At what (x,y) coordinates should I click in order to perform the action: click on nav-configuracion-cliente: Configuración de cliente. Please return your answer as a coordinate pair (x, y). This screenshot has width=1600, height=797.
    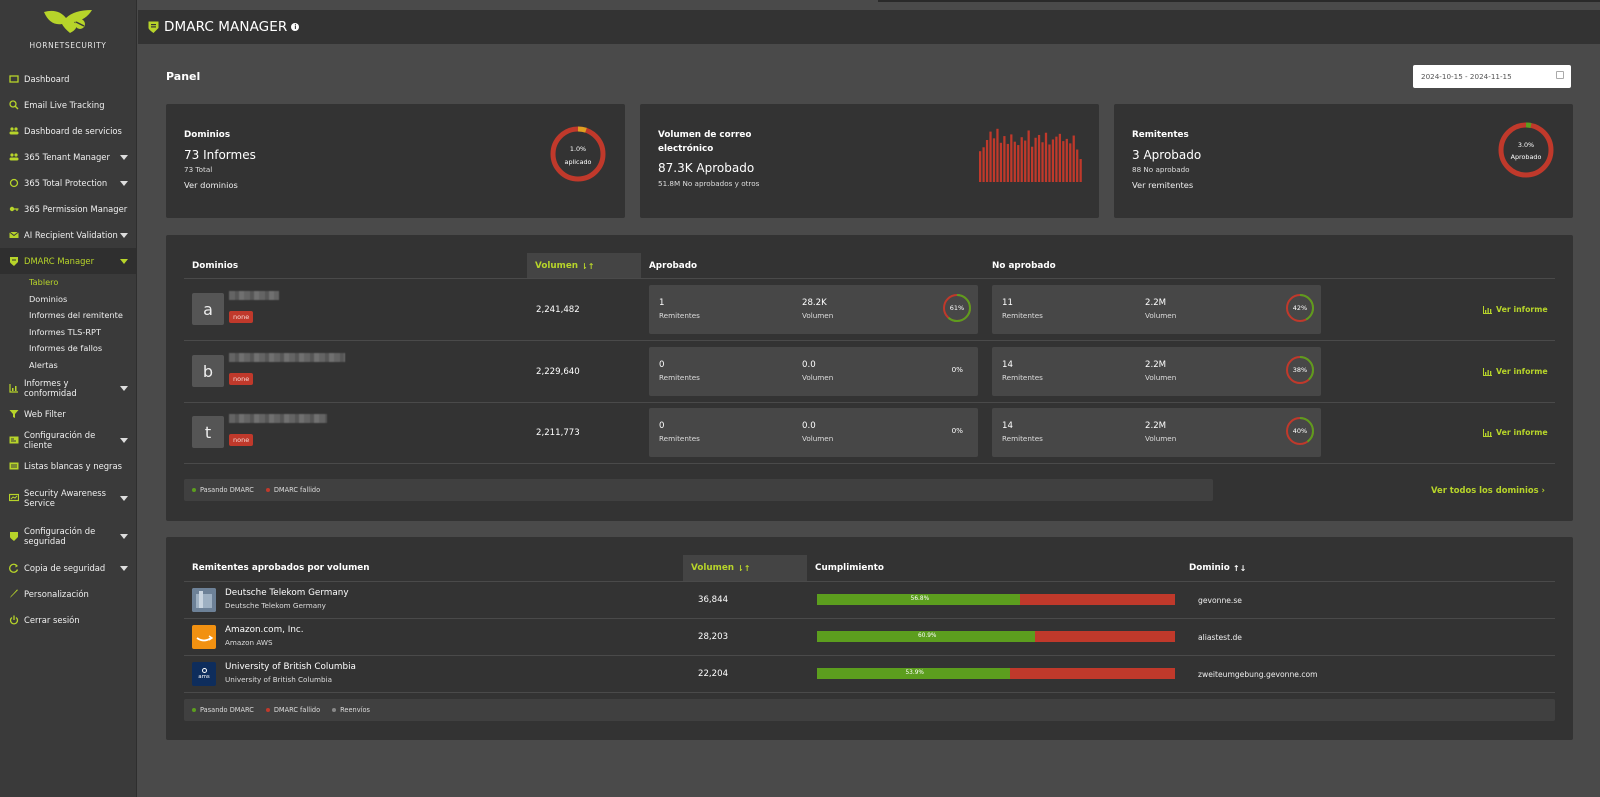
    Looking at the image, I should click on (68, 440).